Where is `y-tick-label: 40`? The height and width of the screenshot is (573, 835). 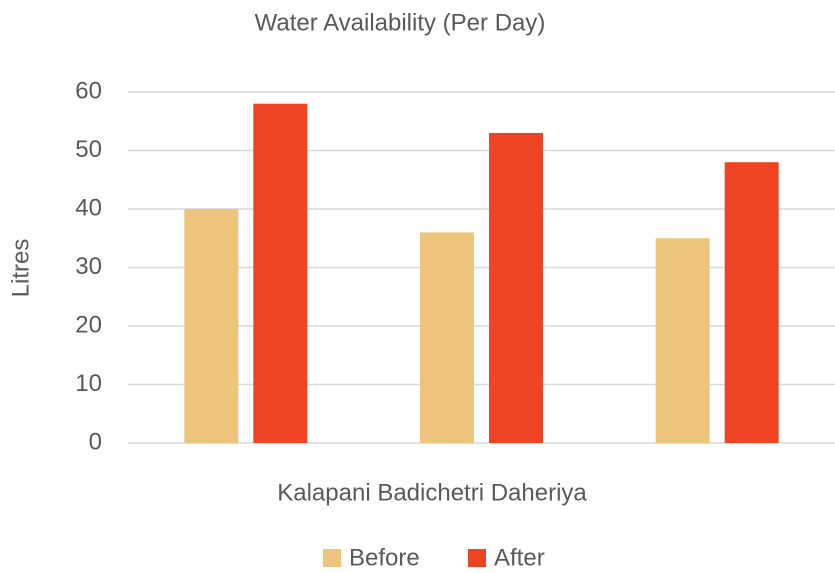 y-tick-label: 40 is located at coordinates (88, 207).